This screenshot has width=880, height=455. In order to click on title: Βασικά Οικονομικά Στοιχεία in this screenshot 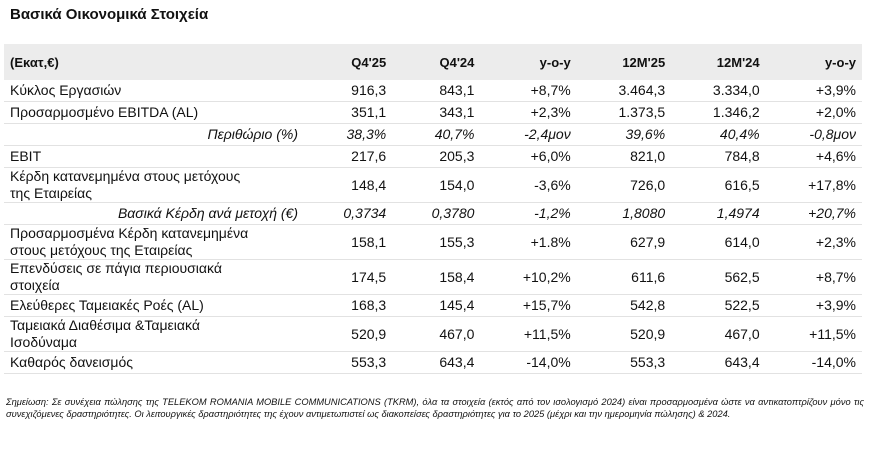, I will do `click(109, 14)`.